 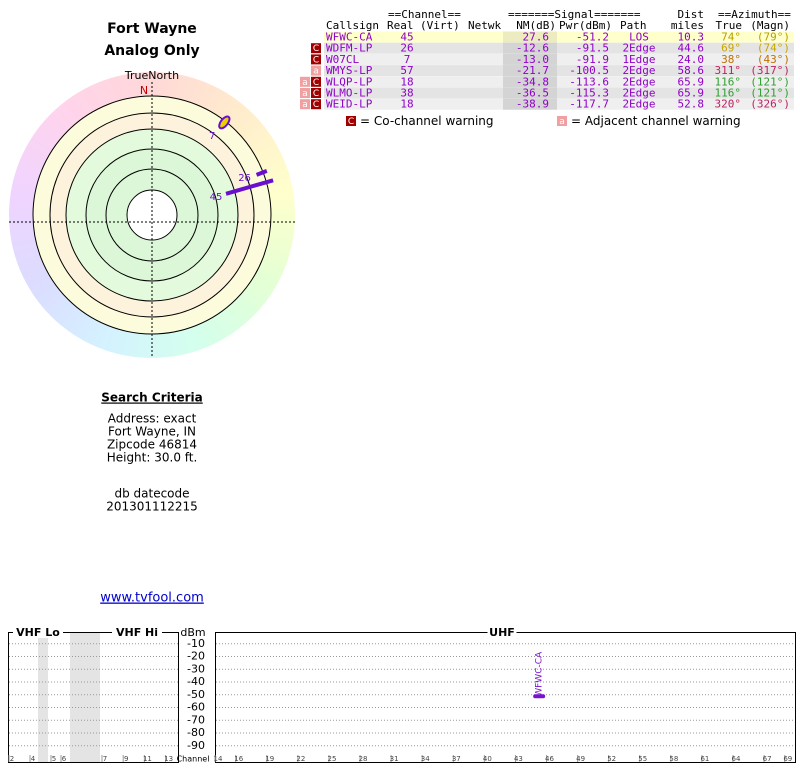 I want to click on table-cell: (326°), so click(x=770, y=104).